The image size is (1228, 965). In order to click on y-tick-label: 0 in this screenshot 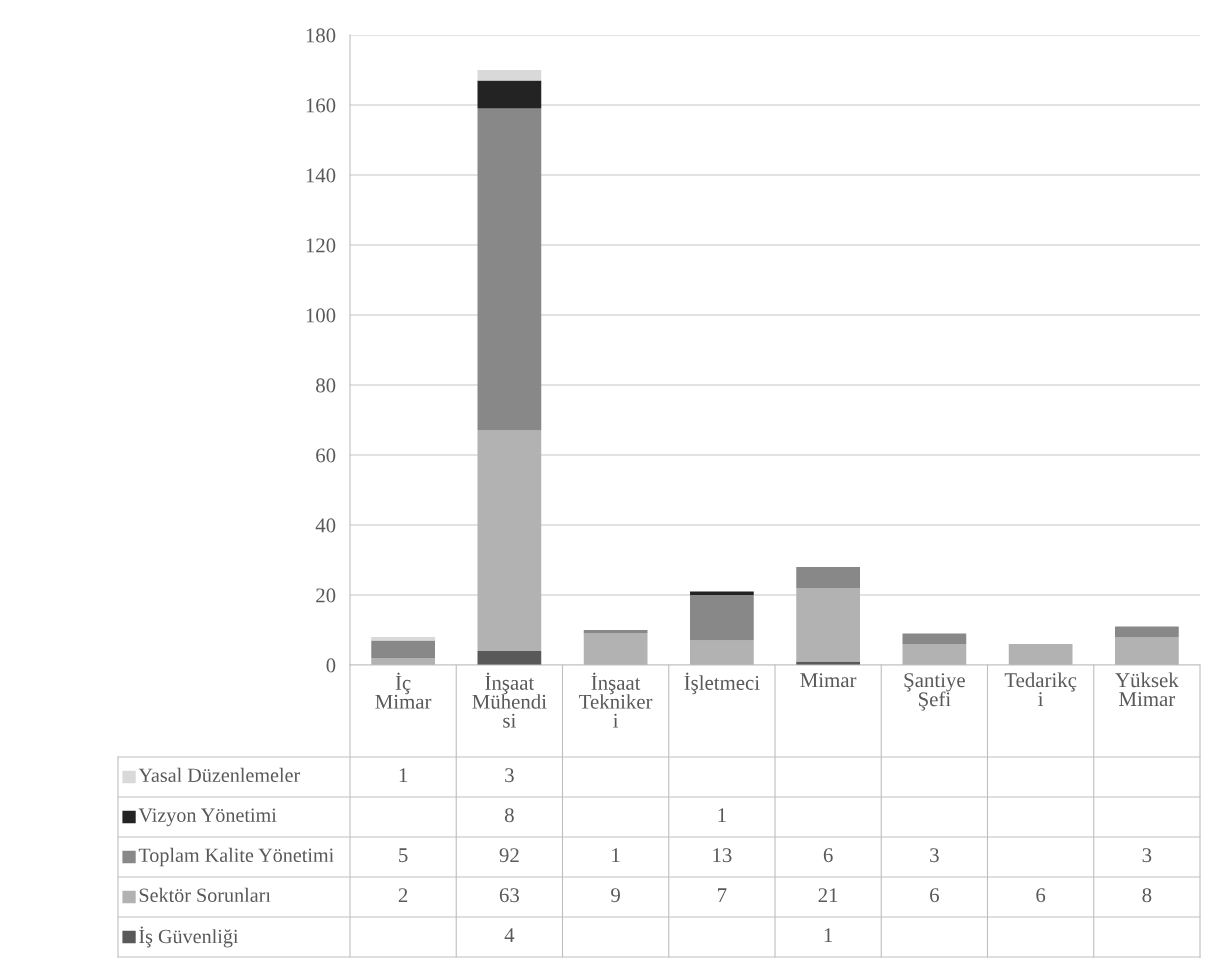, I will do `click(331, 665)`.